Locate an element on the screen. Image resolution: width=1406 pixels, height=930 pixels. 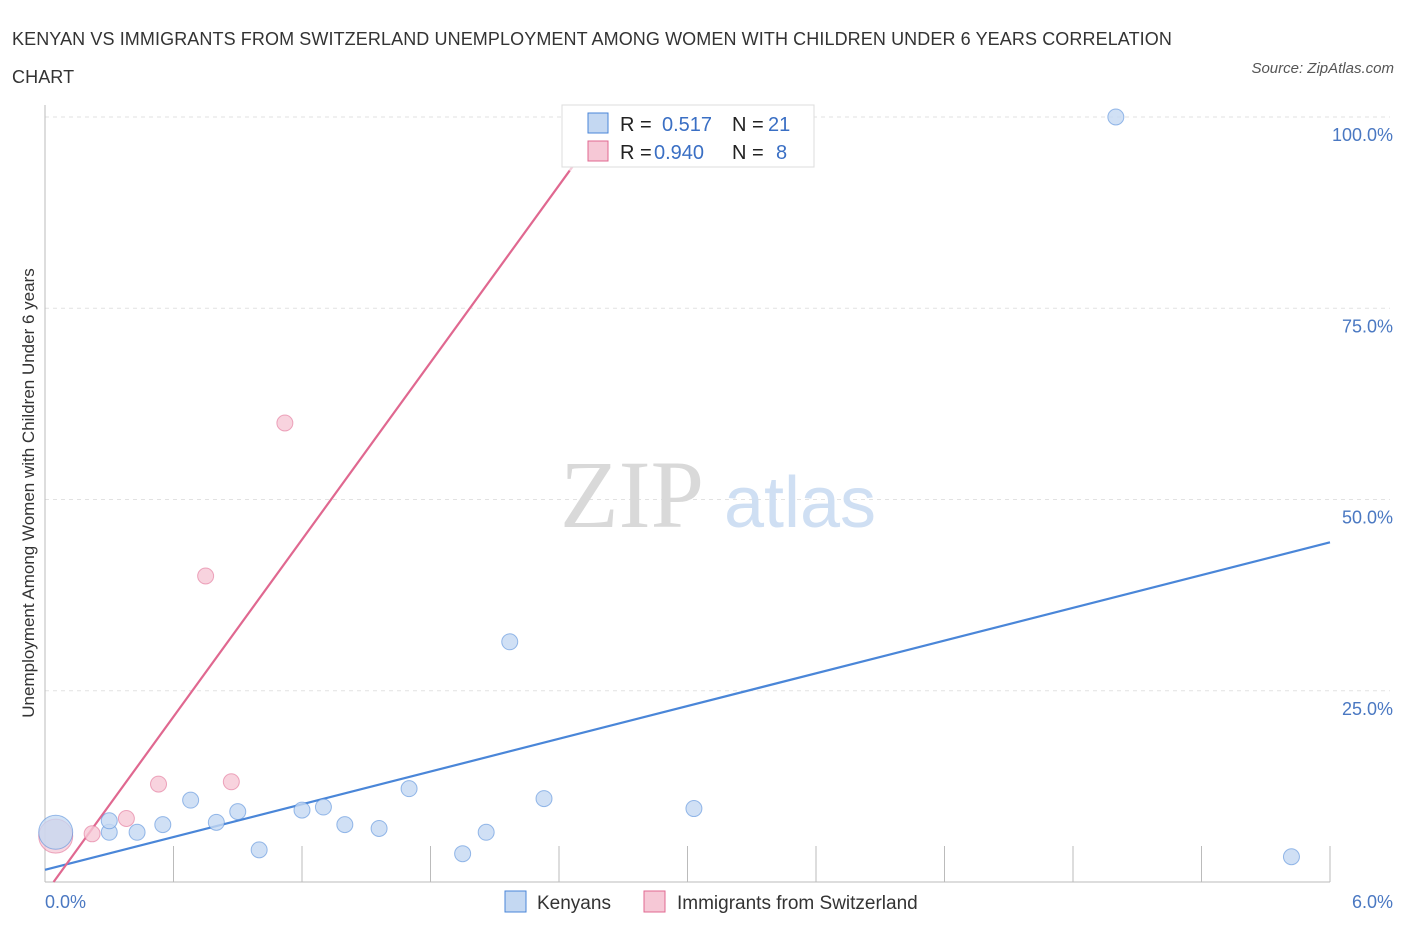
y-tick-label: 75.0% is located at coordinates (1367, 326).